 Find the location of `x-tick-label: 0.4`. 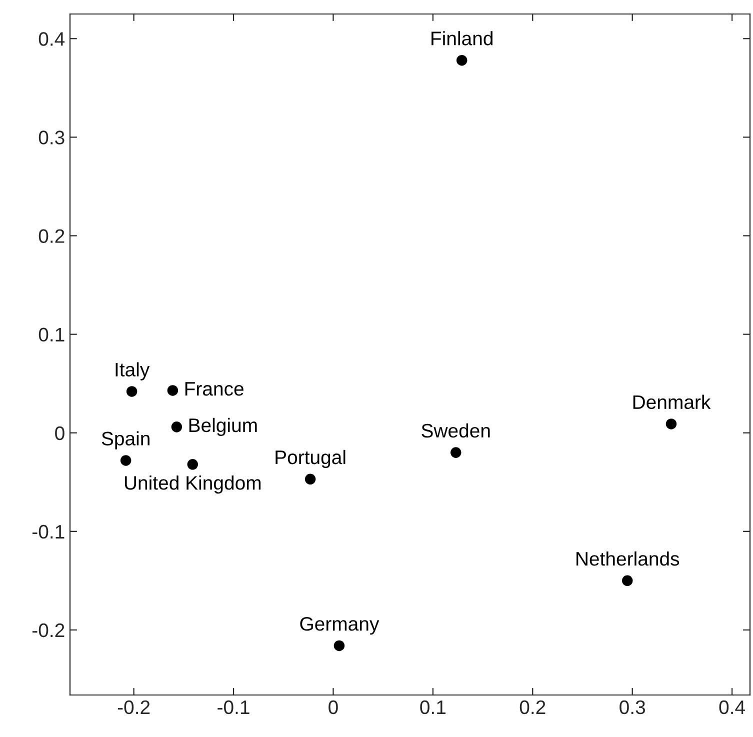

x-tick-label: 0.4 is located at coordinates (732, 707).